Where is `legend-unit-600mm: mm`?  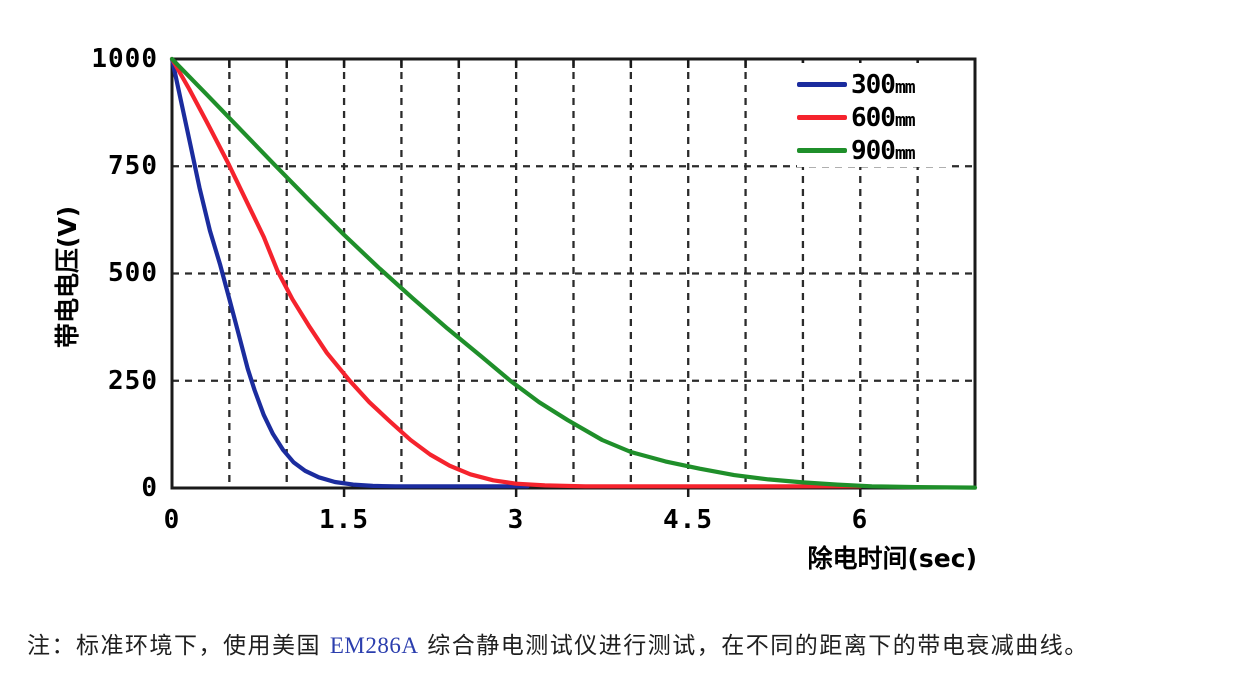
legend-unit-600mm: mm is located at coordinates (905, 120).